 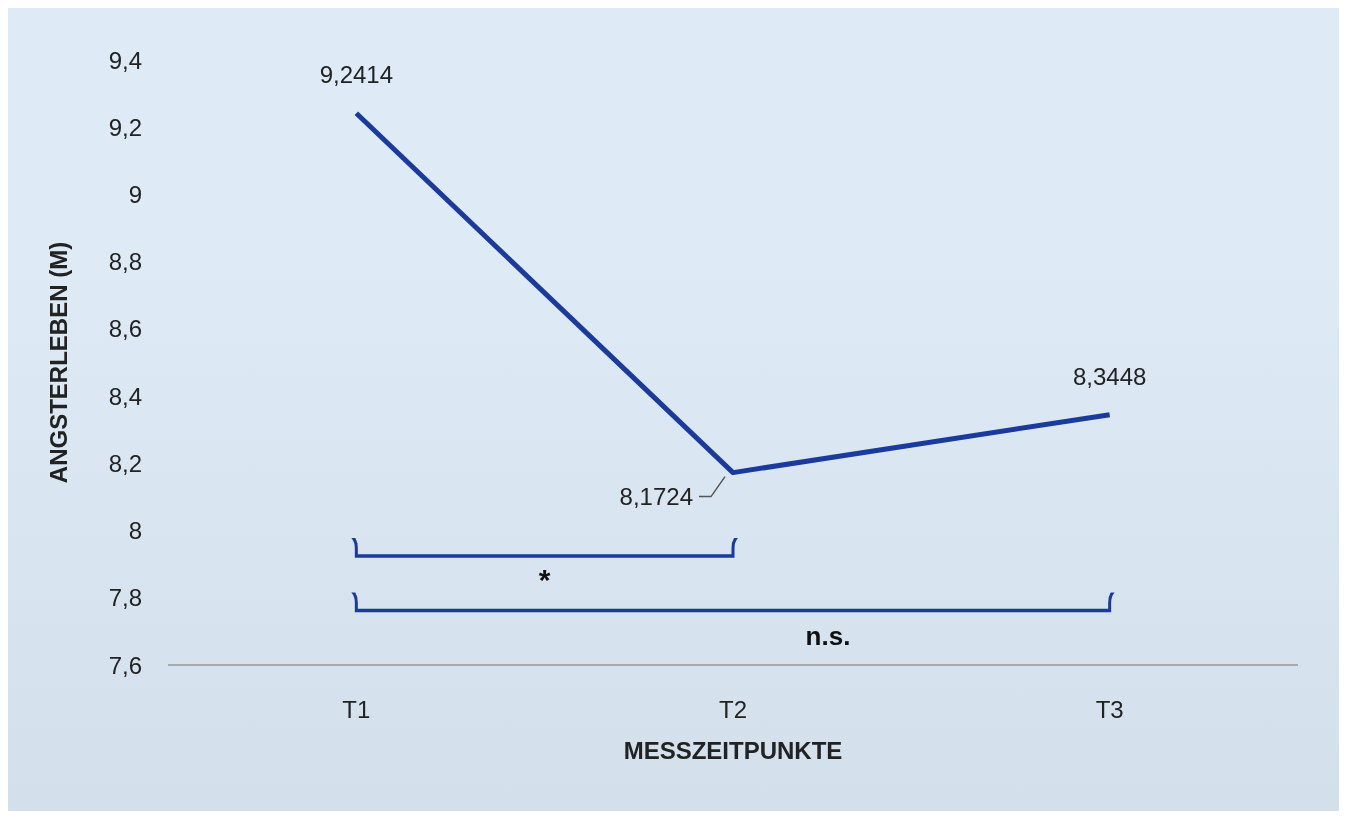 What do you see at coordinates (125, 262) in the screenshot?
I see `y-tick-label: 8,8` at bounding box center [125, 262].